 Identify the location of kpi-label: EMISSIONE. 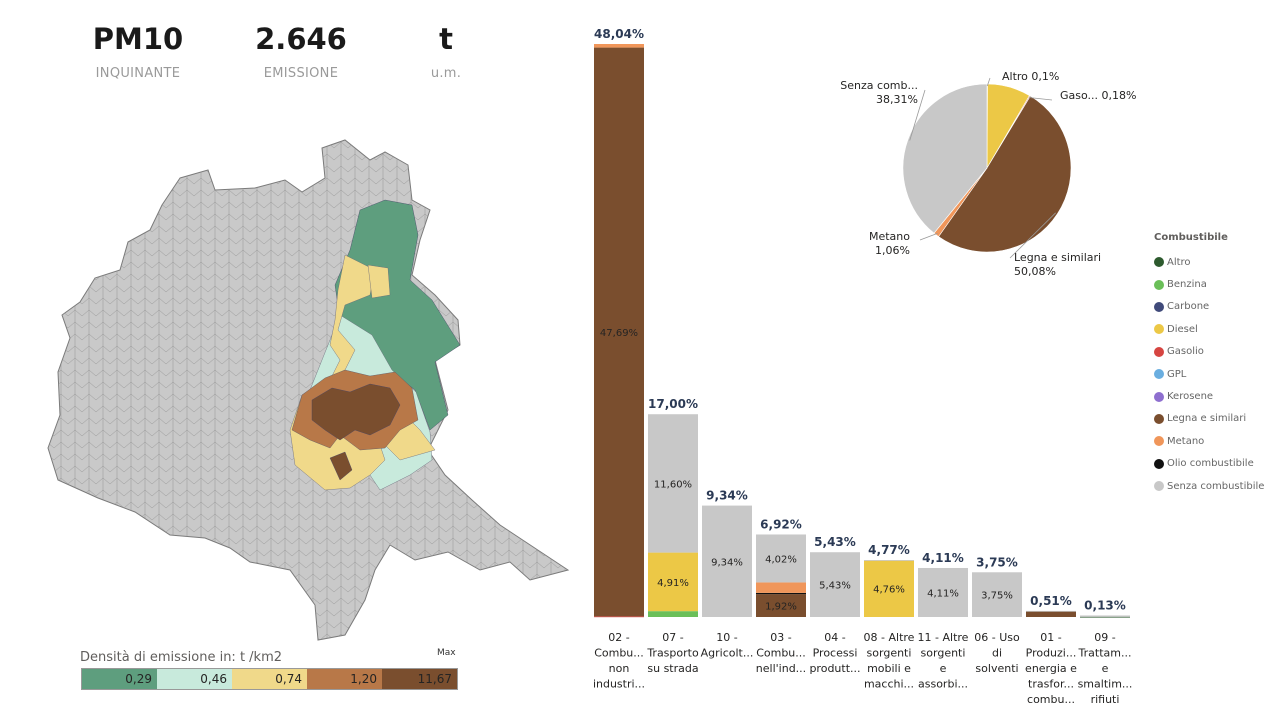
(301, 73).